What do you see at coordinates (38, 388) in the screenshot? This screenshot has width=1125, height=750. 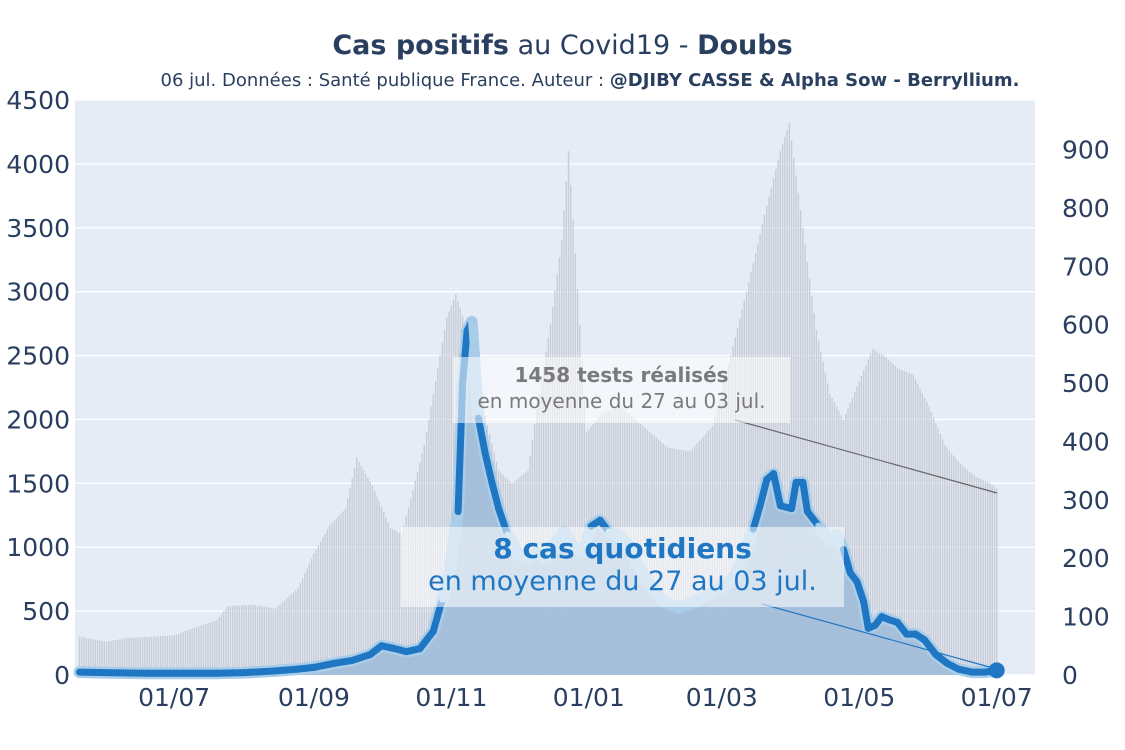 I see `y-left-tick-labels: 0 500 1000 1500 2000 2500 3000 3500 4000 4500` at bounding box center [38, 388].